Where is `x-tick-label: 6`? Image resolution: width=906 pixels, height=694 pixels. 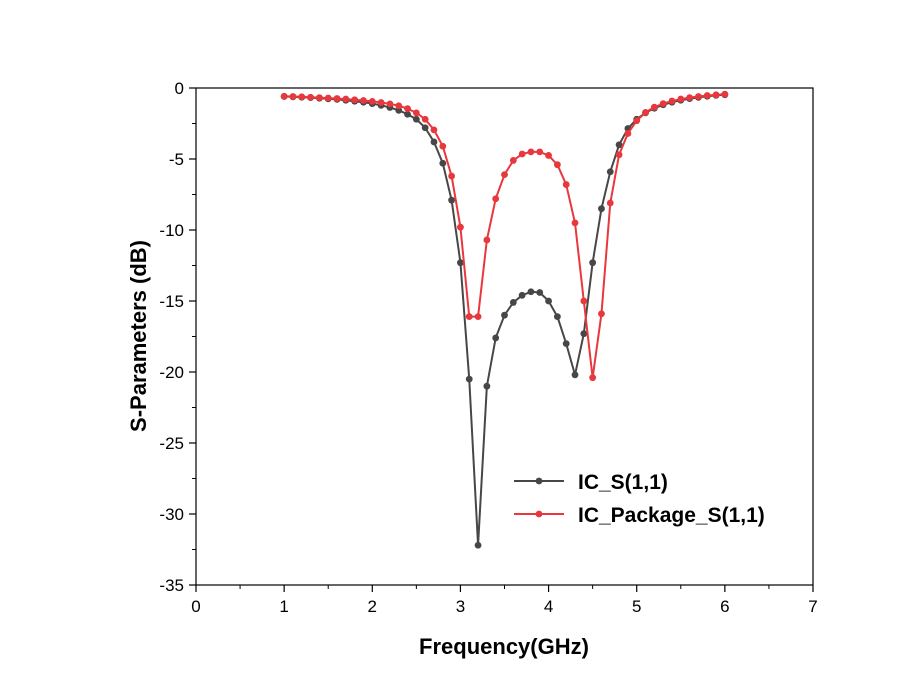 x-tick-label: 6 is located at coordinates (724, 606).